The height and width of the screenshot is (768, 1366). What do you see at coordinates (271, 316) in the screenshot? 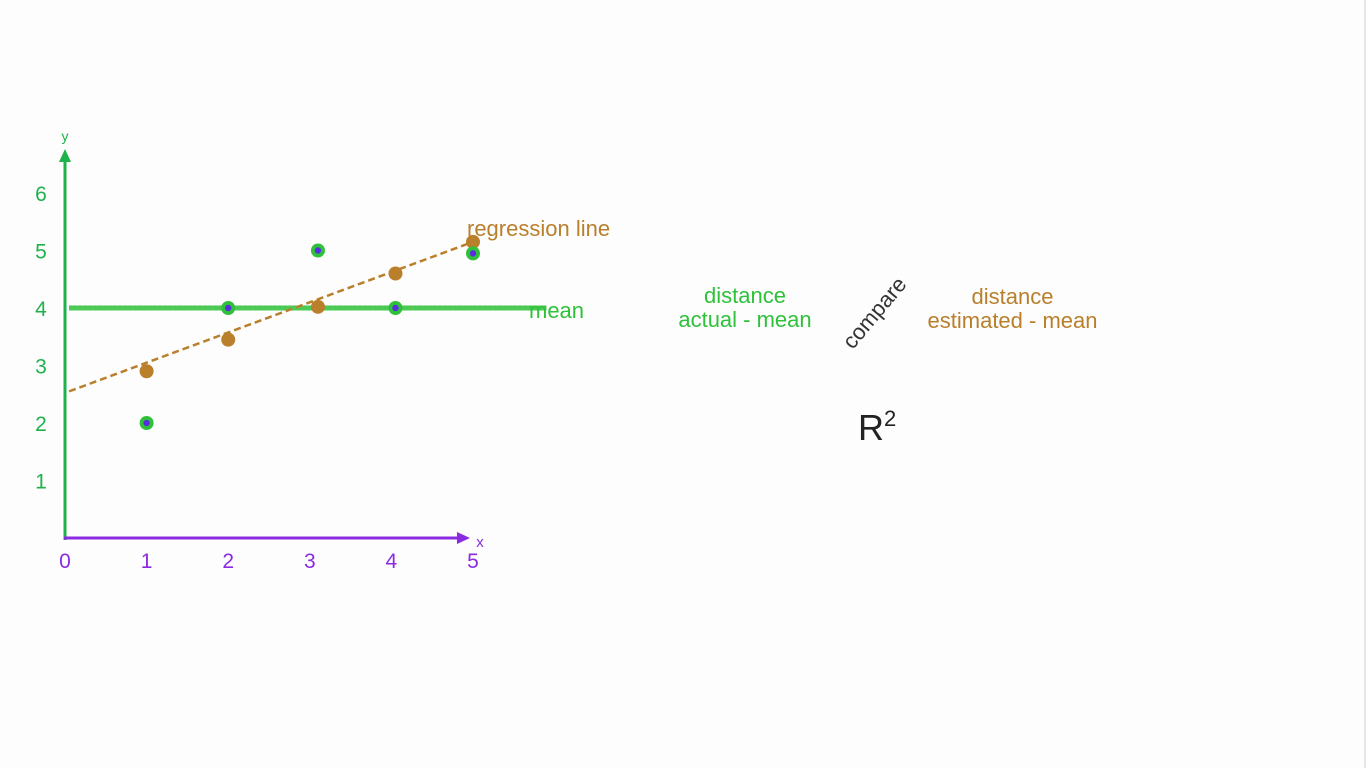
I see `regression-line` at bounding box center [271, 316].